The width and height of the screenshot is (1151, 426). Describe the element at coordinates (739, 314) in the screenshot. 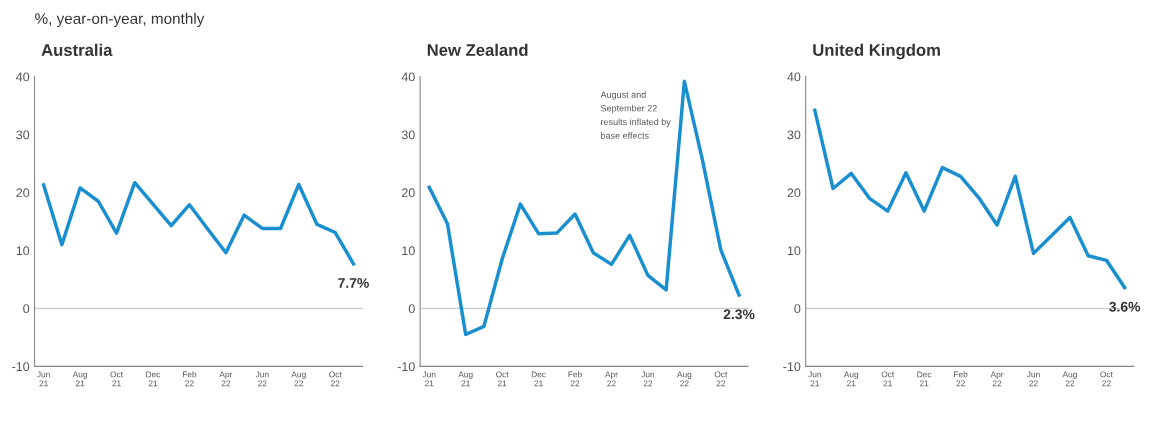

I see `data-label: 2.3%` at that location.